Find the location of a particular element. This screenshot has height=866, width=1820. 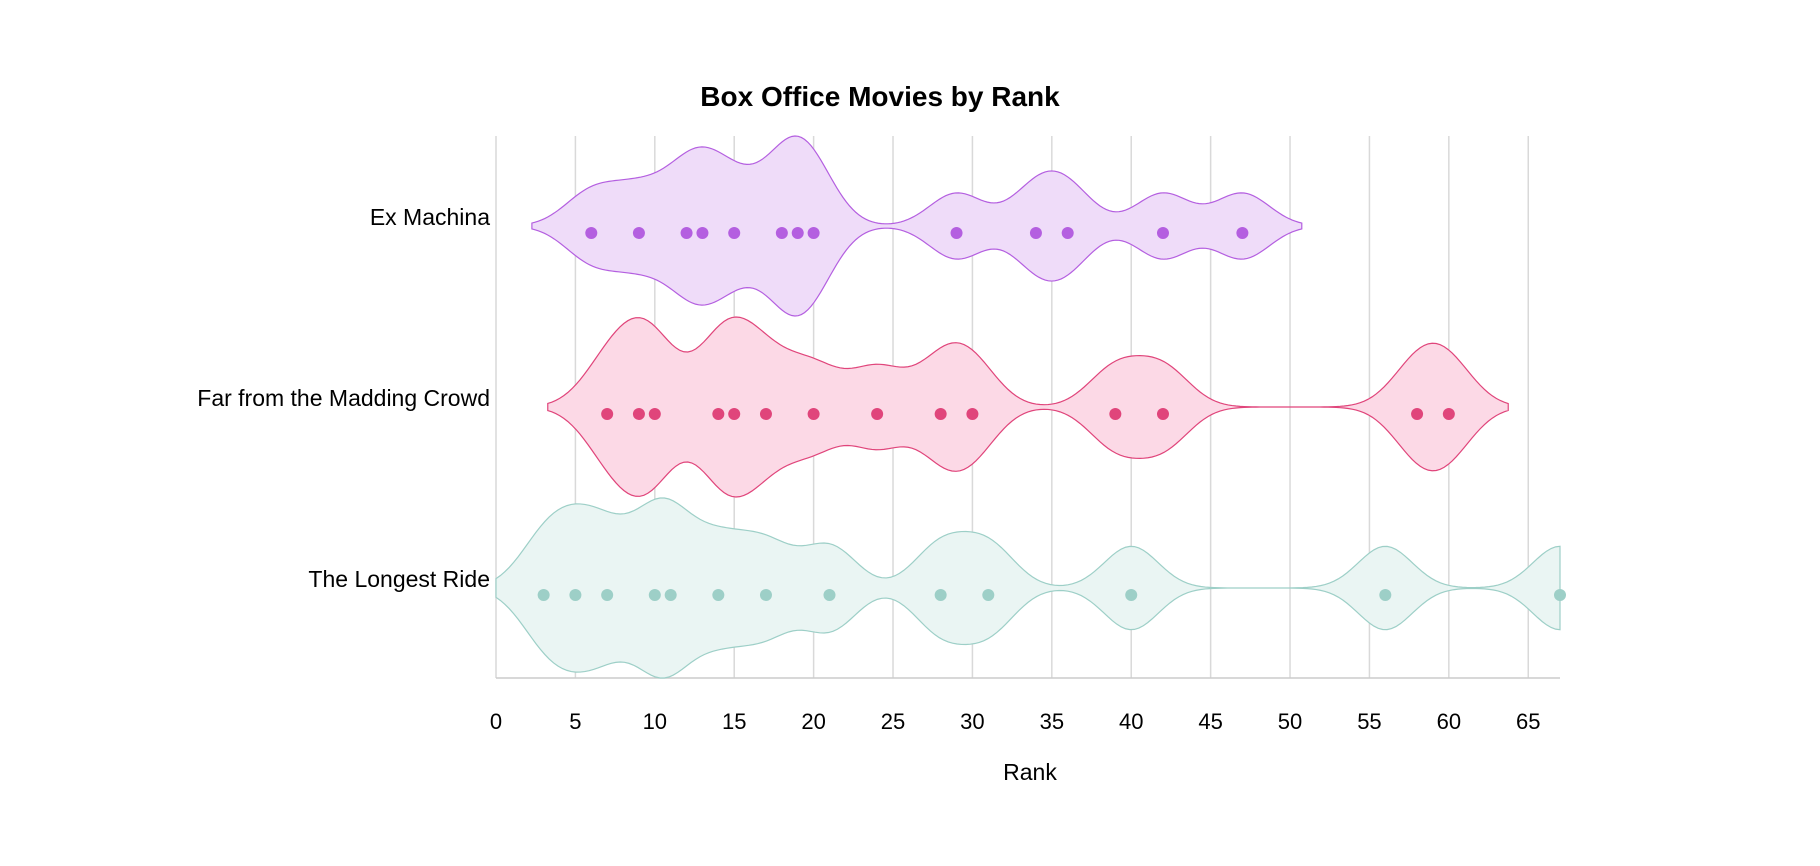

x-axis: 0 5 10 15 20 25 30 35 40 45 50 55 60 65 is located at coordinates (1025, 705).